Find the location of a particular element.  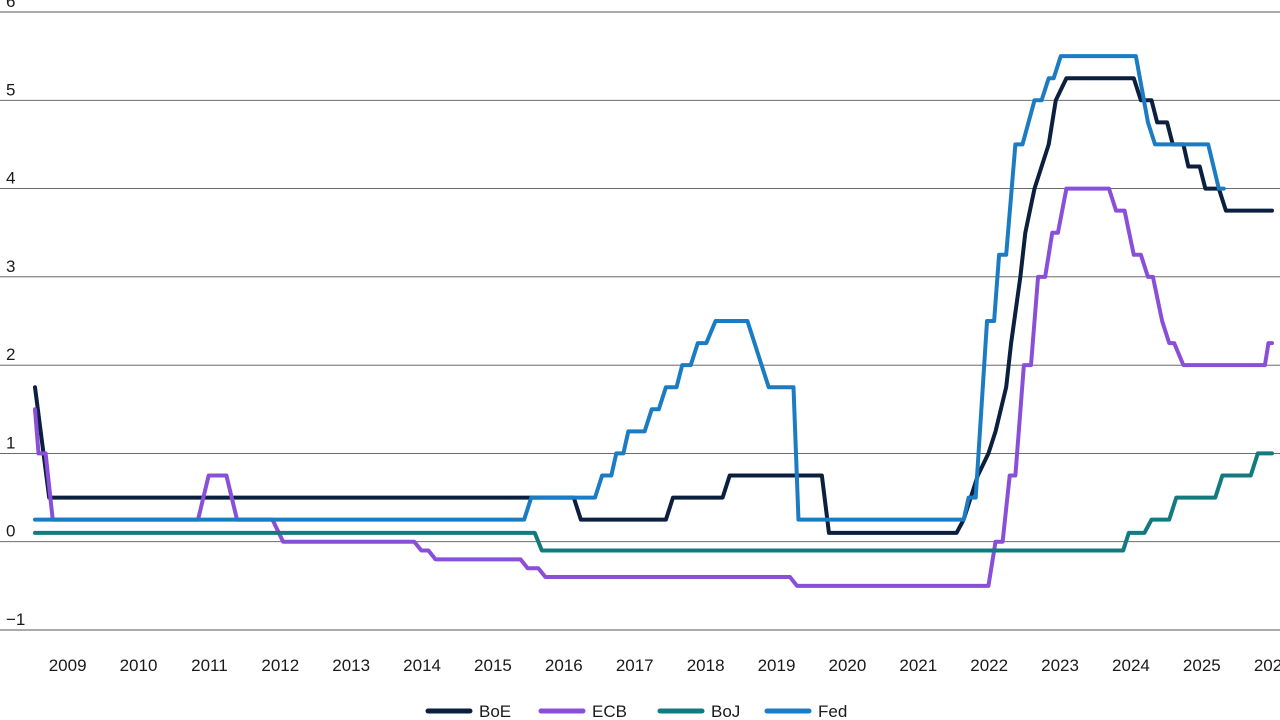

y-tick-label: −1 is located at coordinates (15, 619).